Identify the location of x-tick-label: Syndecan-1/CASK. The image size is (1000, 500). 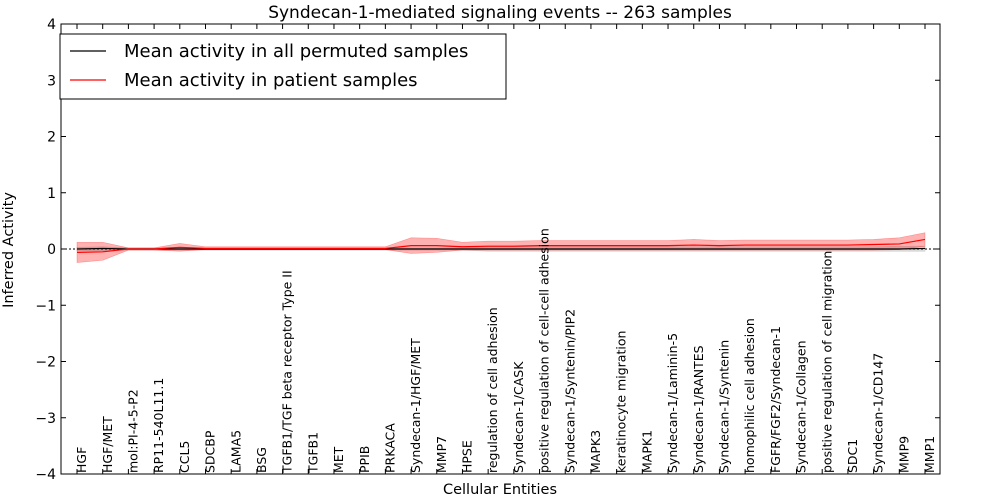
(518, 417).